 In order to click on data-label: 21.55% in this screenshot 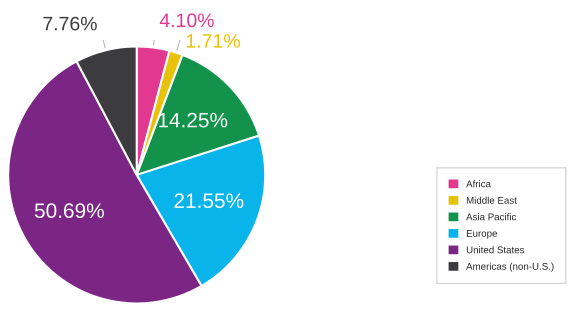, I will do `click(209, 200)`.